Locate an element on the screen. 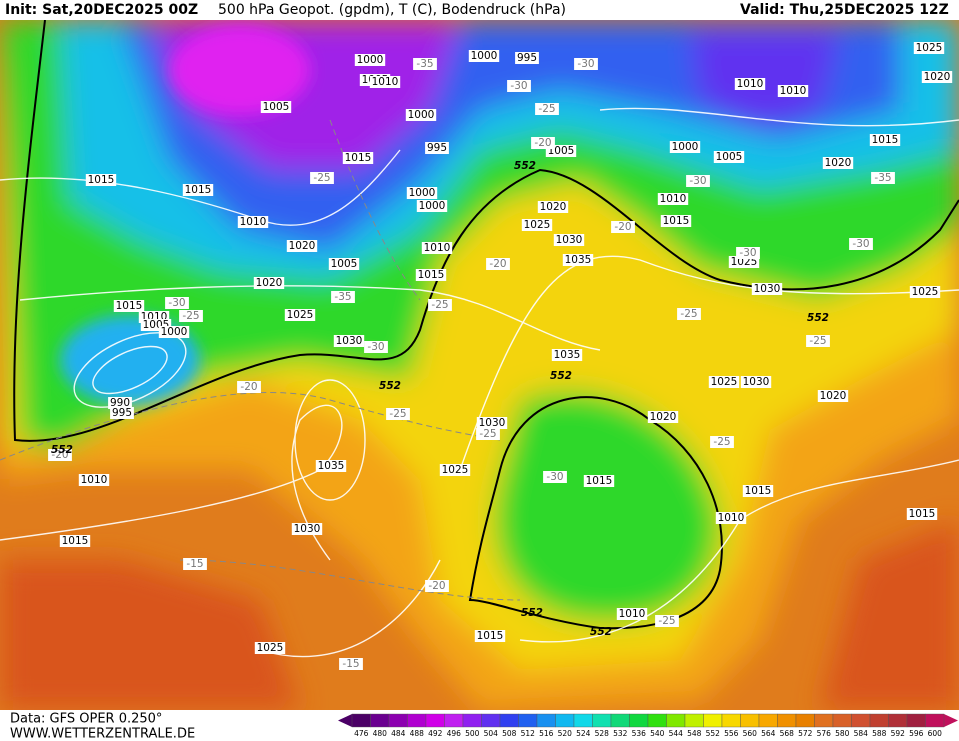  colorbar-label: 544 is located at coordinates (676, 733).